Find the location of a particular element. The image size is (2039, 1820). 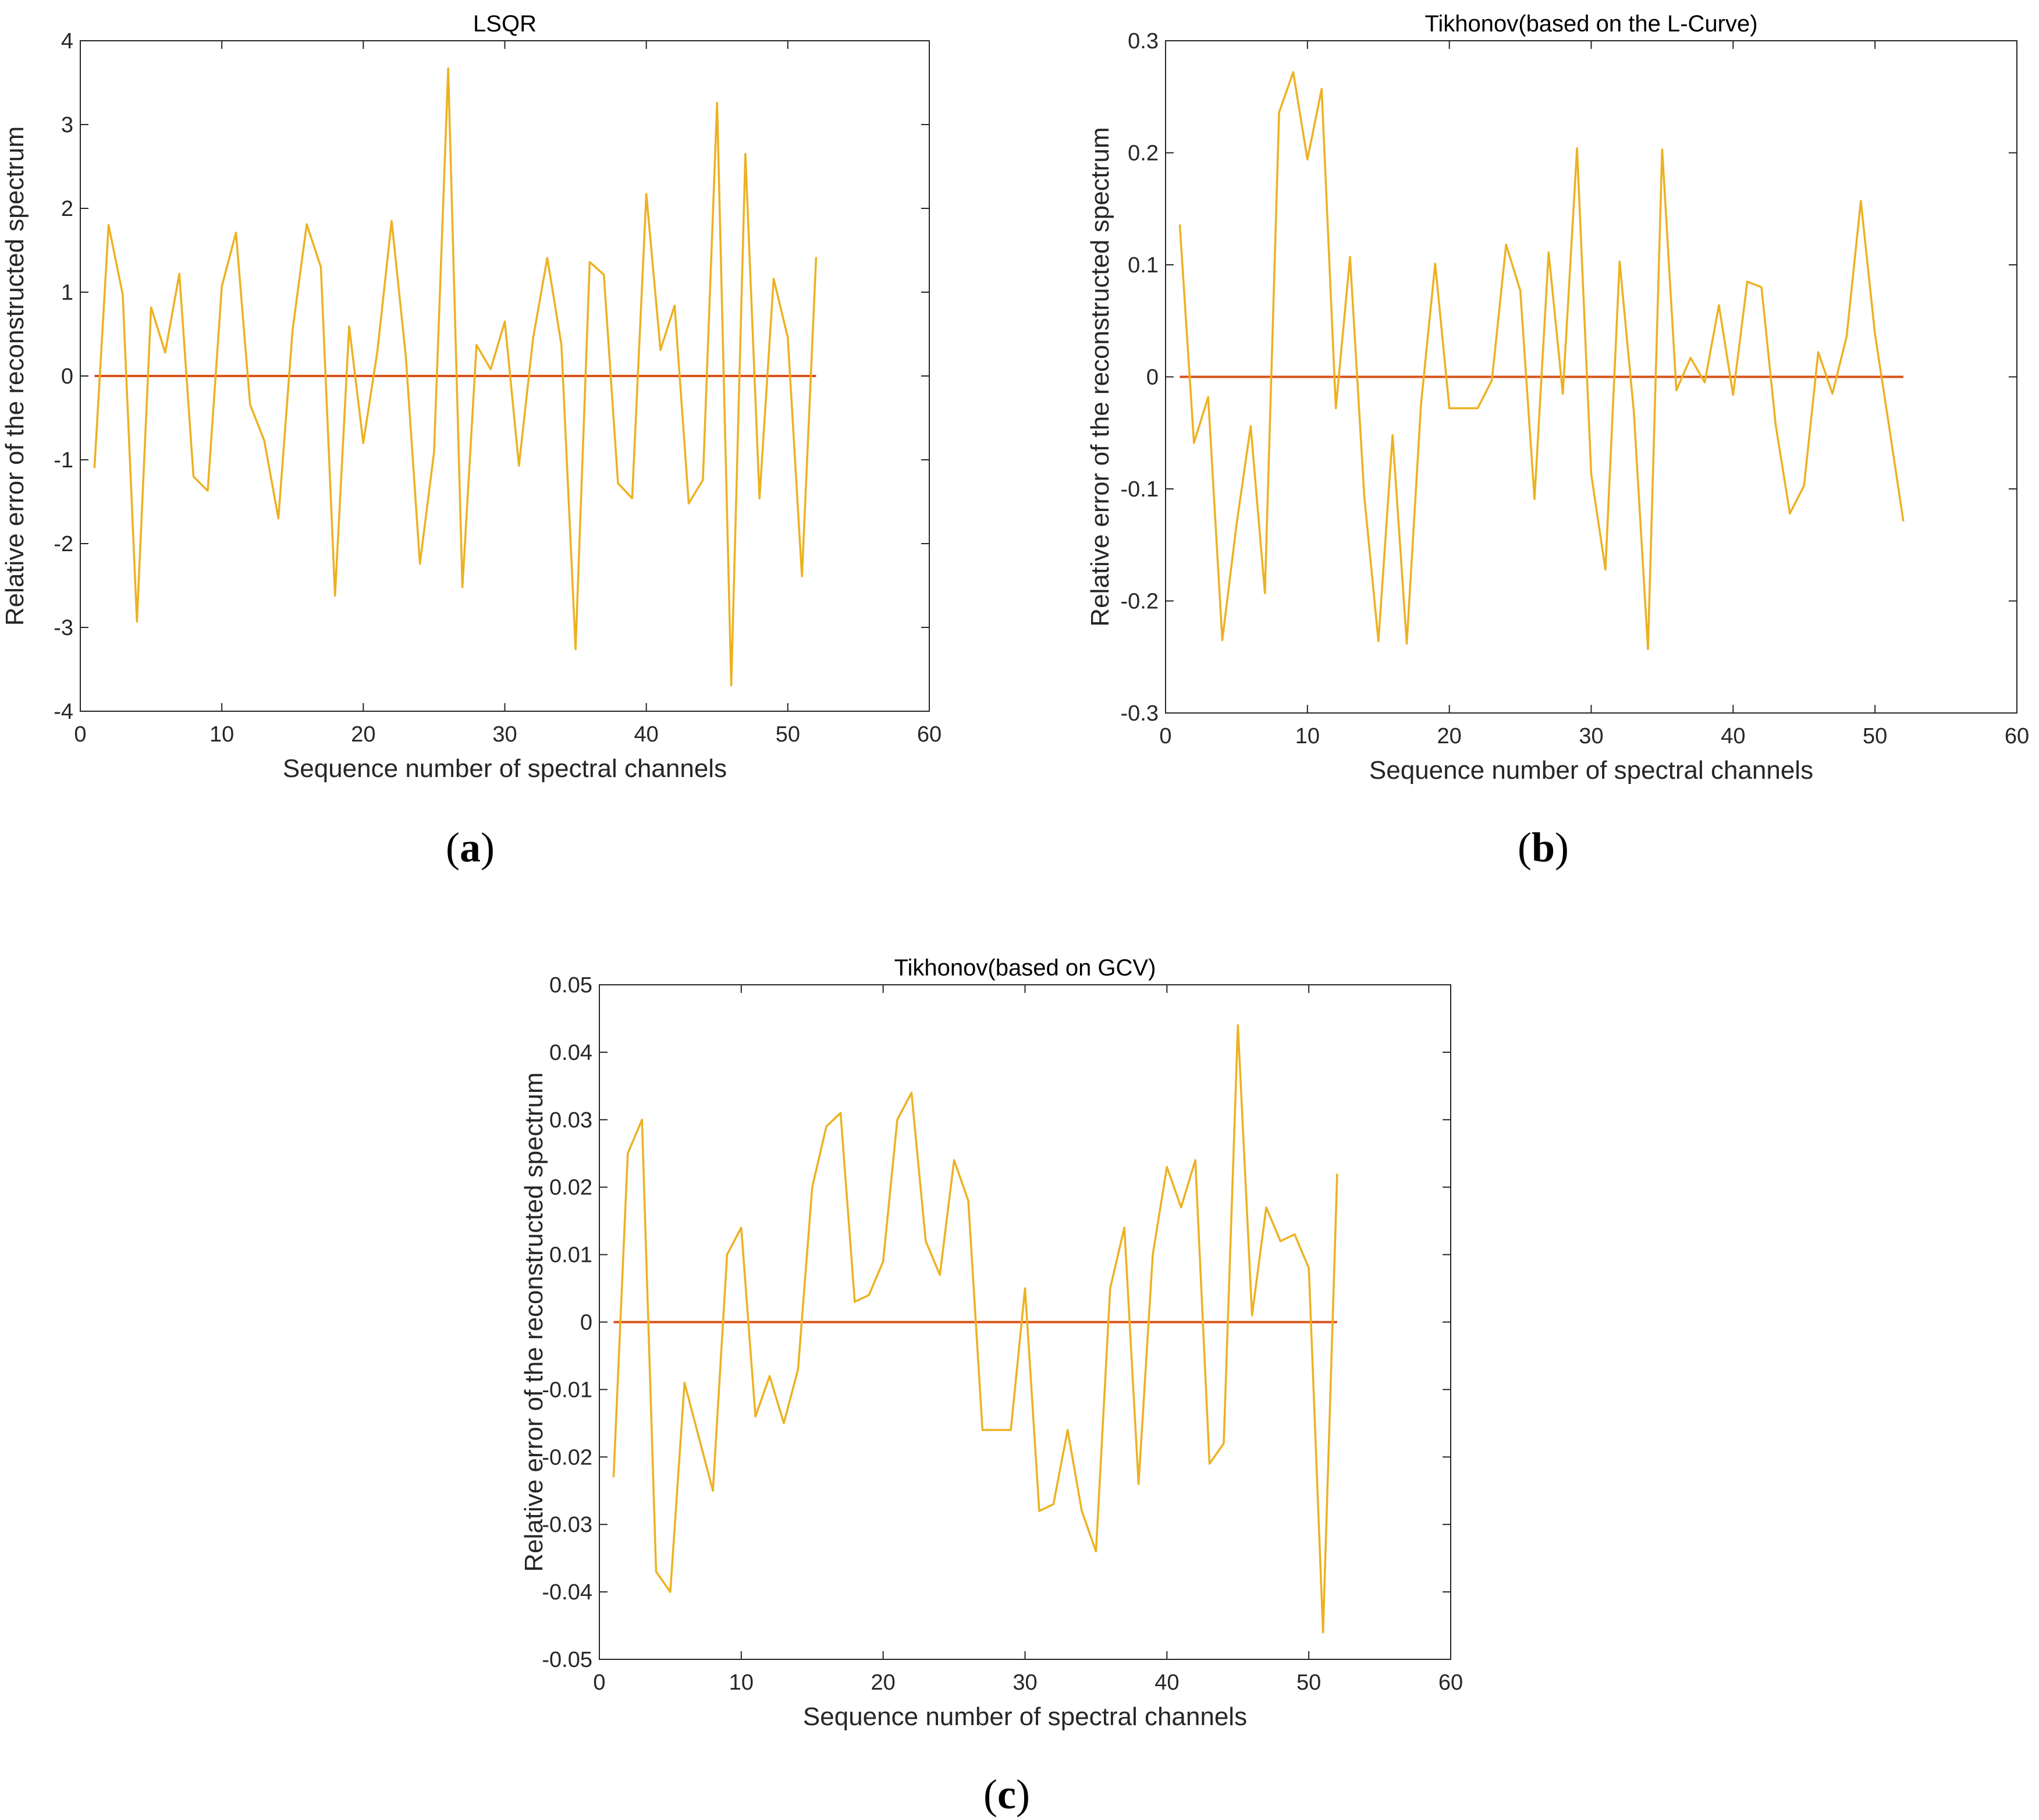

y-tick-label: 0.03 is located at coordinates (570, 1120).